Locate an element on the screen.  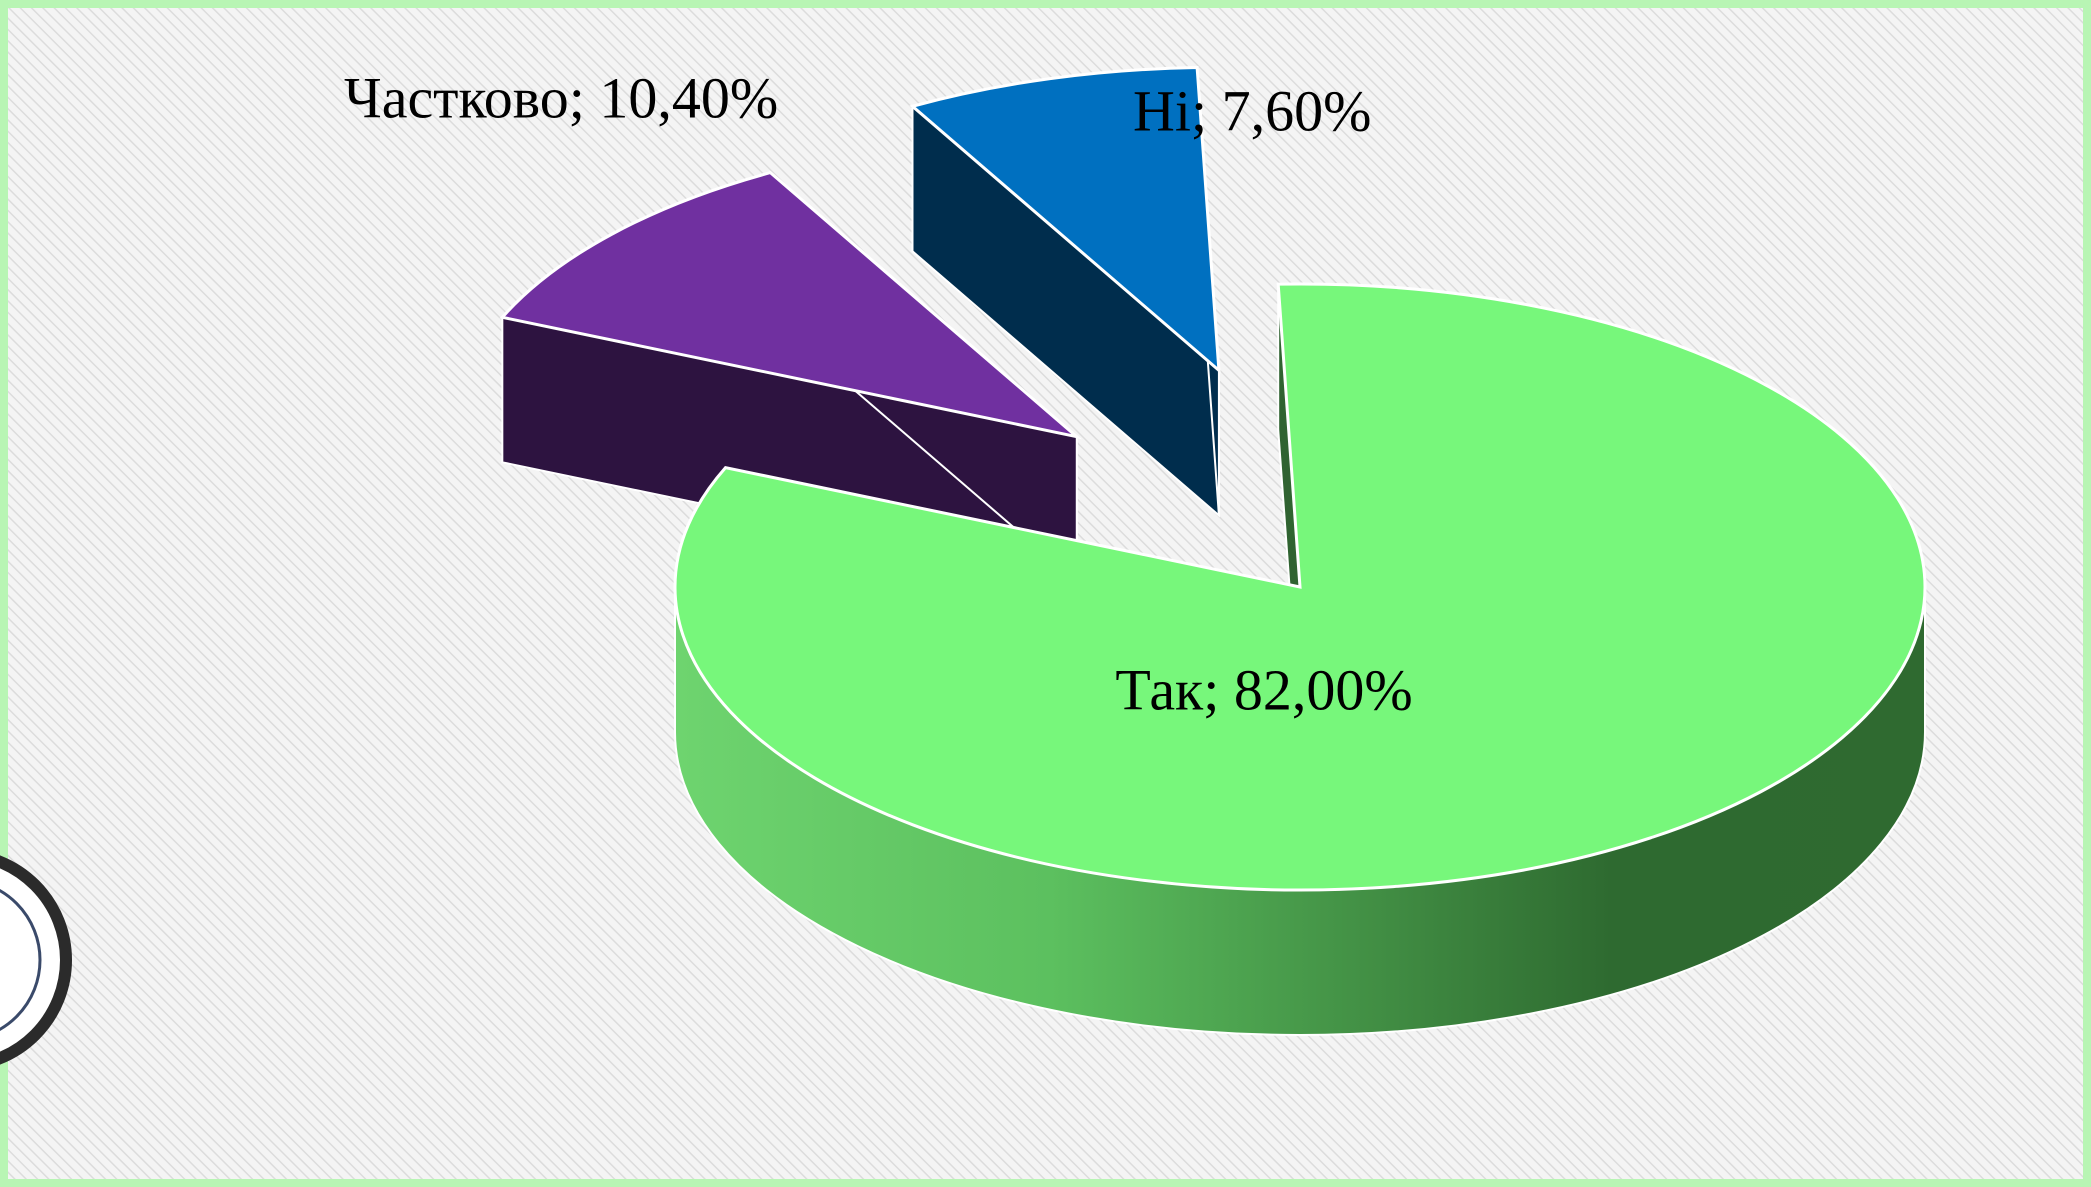
data-label: Частково; 10,40% is located at coordinates (561, 97).